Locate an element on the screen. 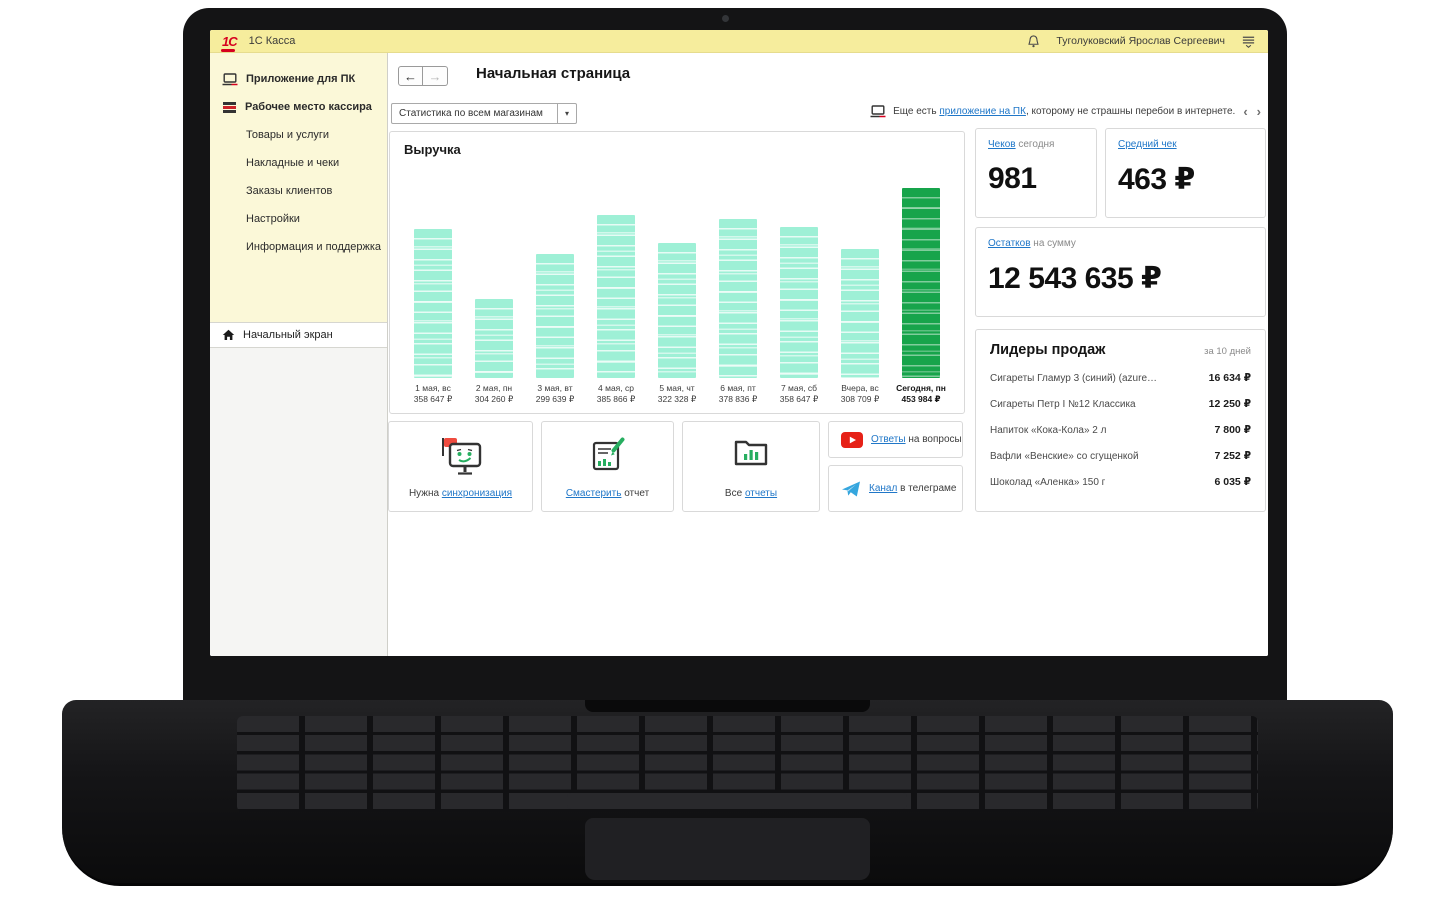 The height and width of the screenshot is (900, 1455). page-title: Начальная страница is located at coordinates (553, 73).